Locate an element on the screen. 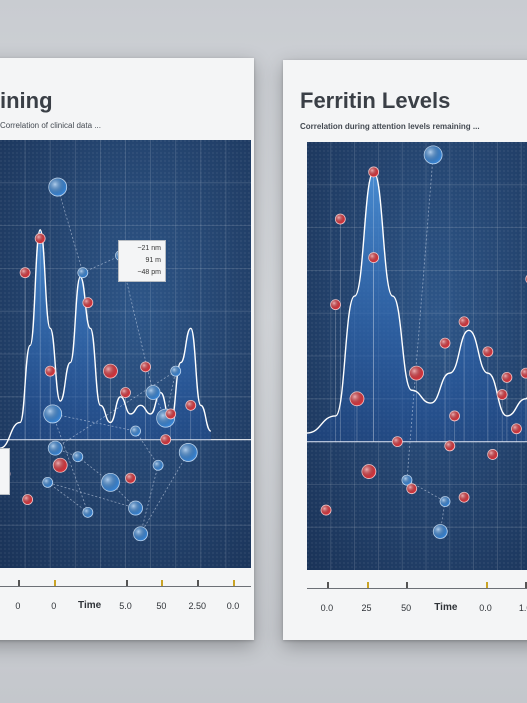 The height and width of the screenshot is (703, 527). legend-entry: 91 m is located at coordinates (153, 260).